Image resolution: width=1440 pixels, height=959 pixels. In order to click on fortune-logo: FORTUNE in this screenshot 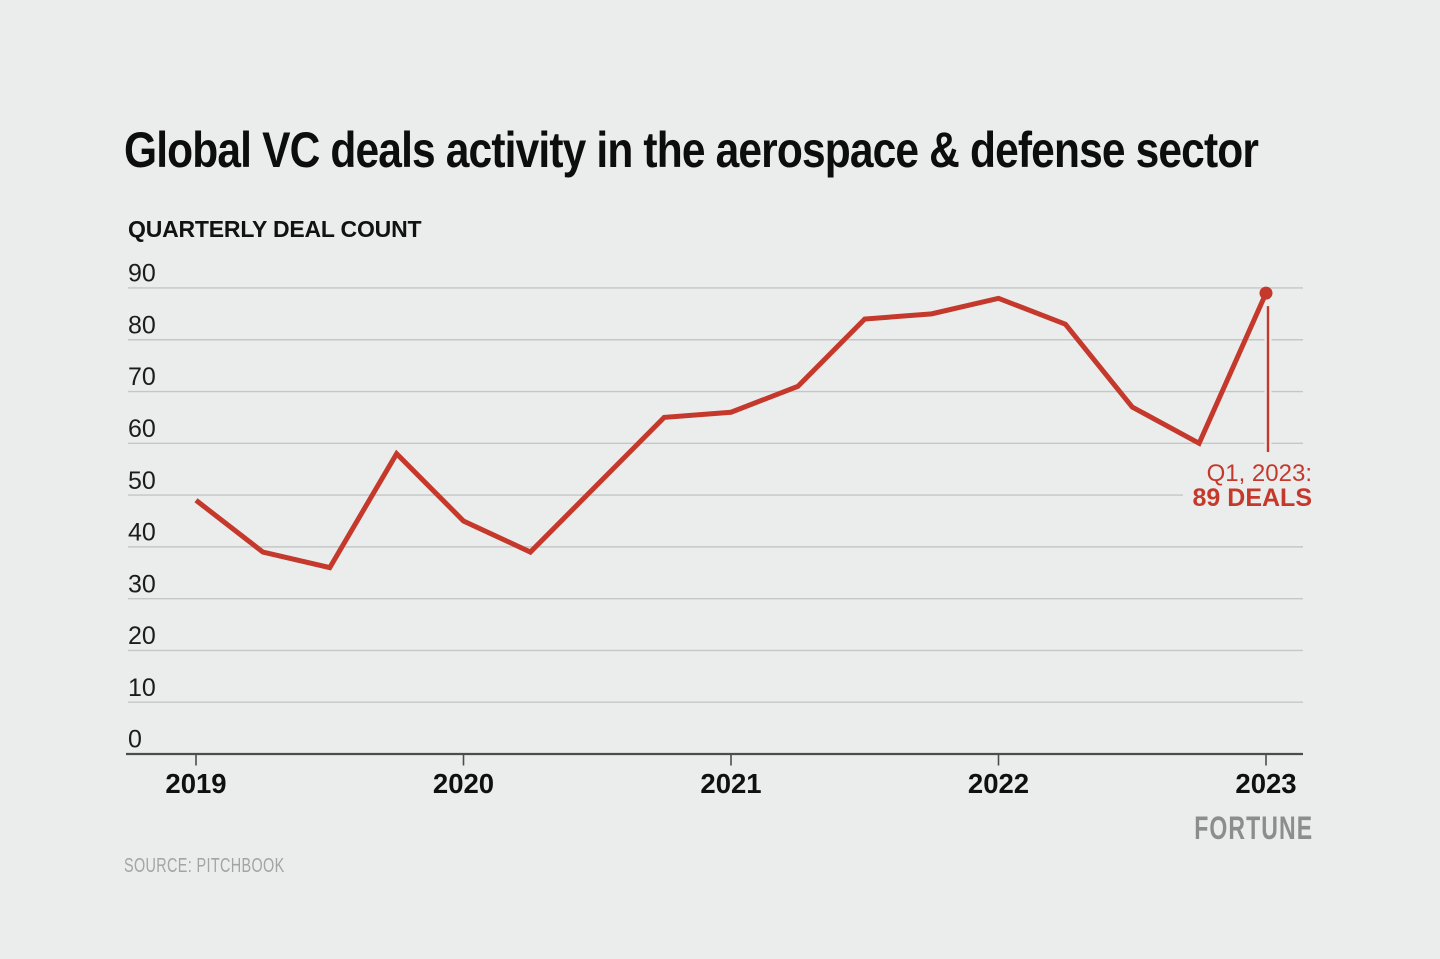, I will do `click(1253, 828)`.